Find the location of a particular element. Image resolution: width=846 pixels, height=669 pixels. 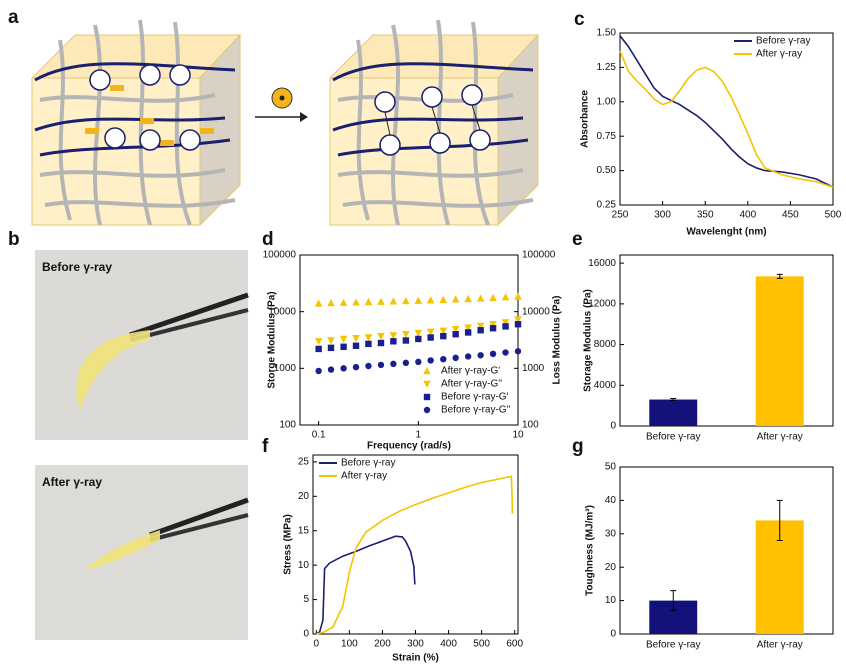

x-axis-label: Frequency (rad/s) is located at coordinates (409, 446).